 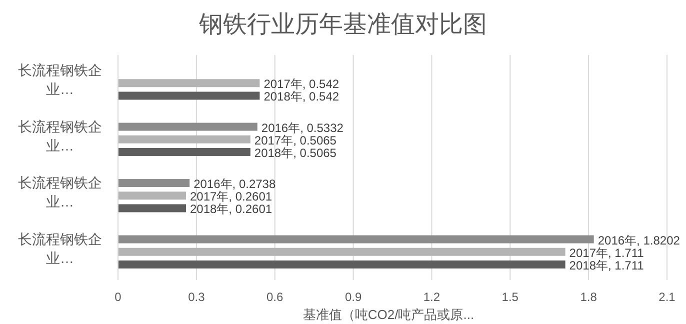 What do you see at coordinates (639, 240) in the screenshot?
I see `data-label: 2016年, 1.8202` at bounding box center [639, 240].